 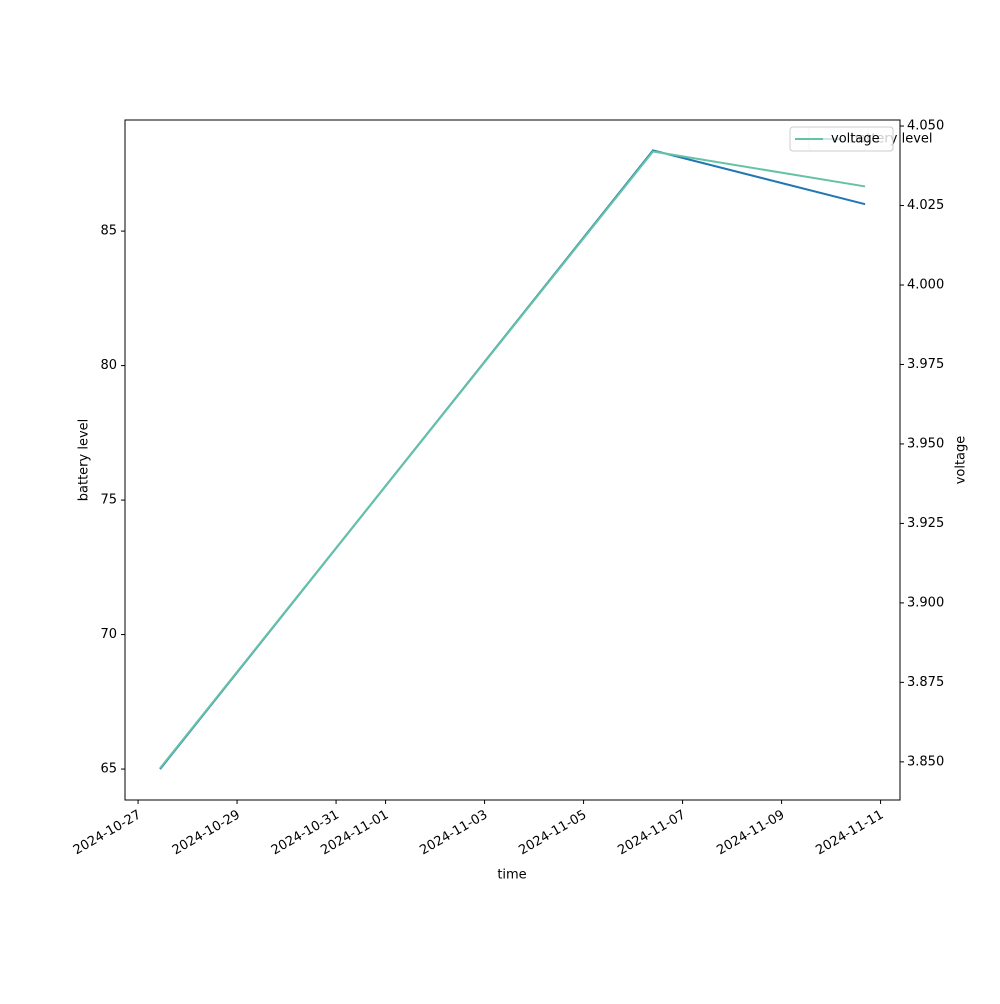 What do you see at coordinates (108, 769) in the screenshot?
I see `y-tick-label: 65` at bounding box center [108, 769].